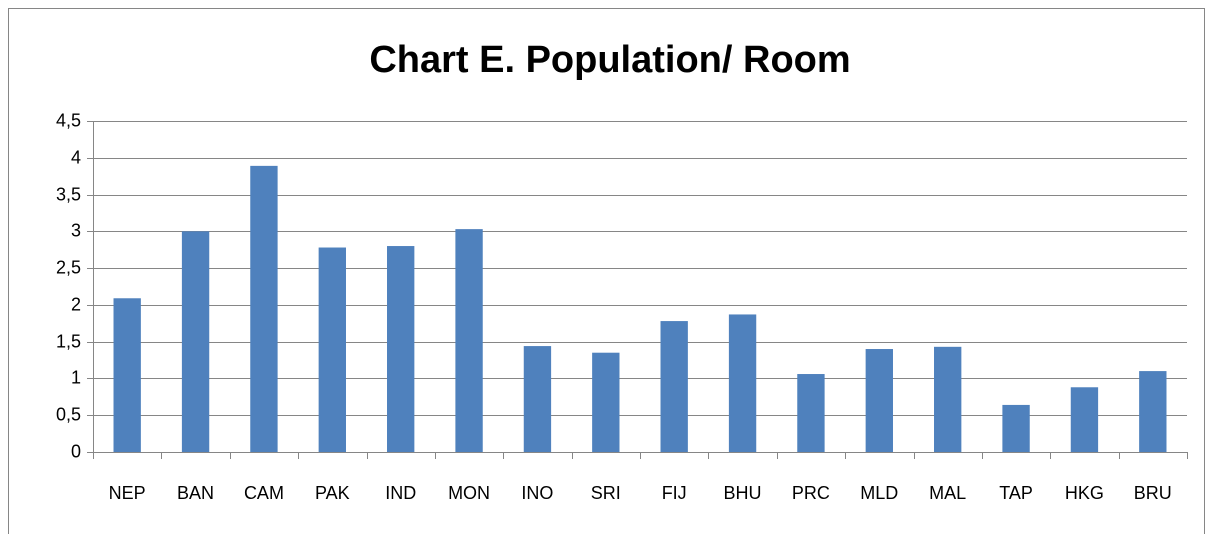 The image size is (1214, 534). I want to click on x-tick-label: BAN, so click(195, 493).